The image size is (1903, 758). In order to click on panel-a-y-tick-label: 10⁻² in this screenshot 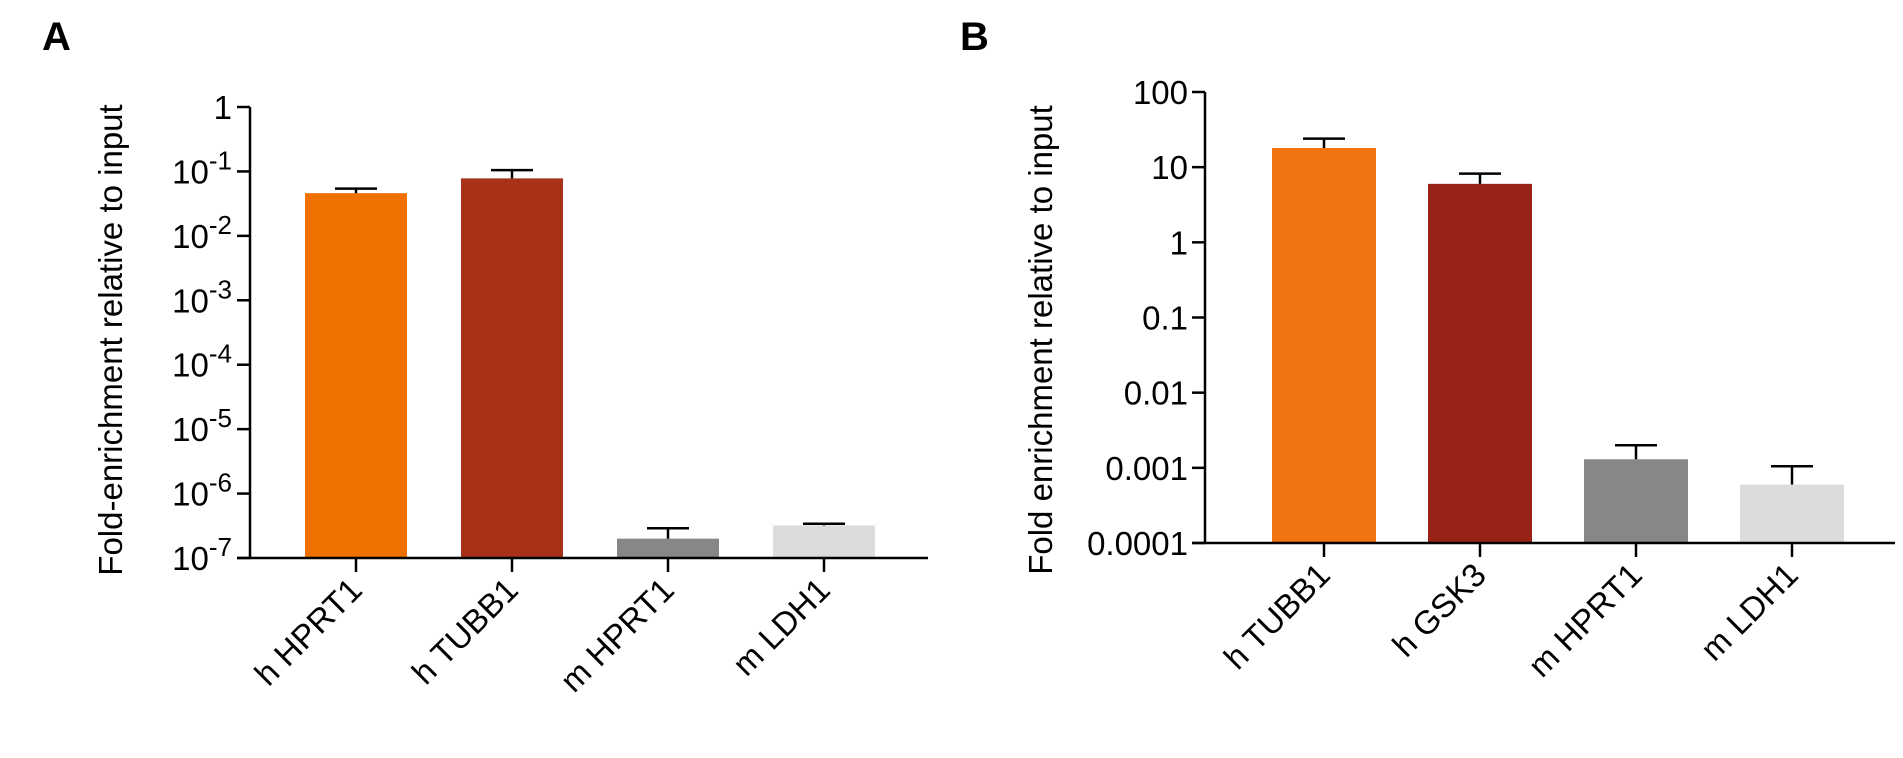, I will do `click(202, 232)`.